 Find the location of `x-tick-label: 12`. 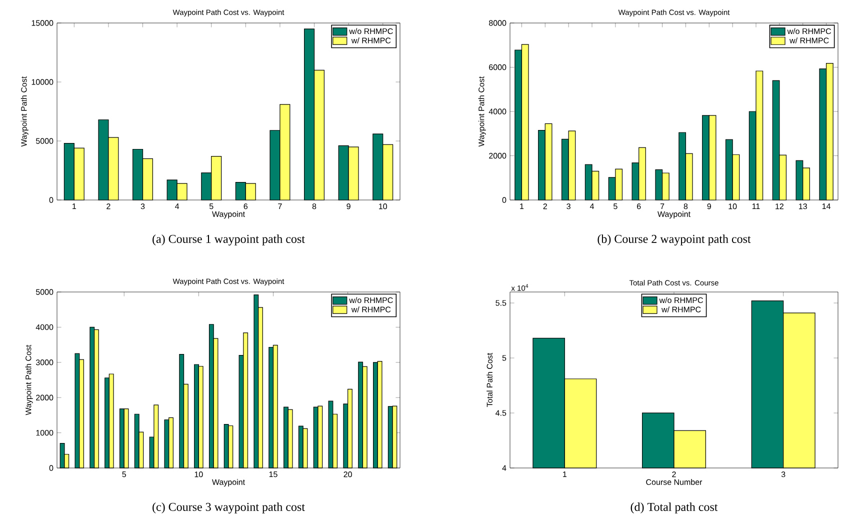

x-tick-label: 12 is located at coordinates (780, 207).